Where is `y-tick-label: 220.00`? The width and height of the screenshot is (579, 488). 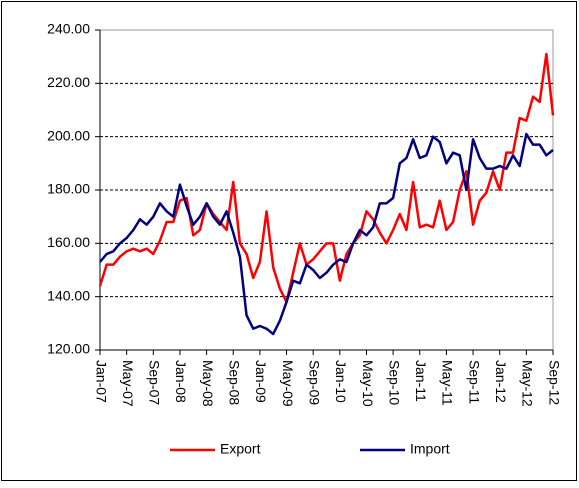 y-tick-label: 220.00 is located at coordinates (68, 82).